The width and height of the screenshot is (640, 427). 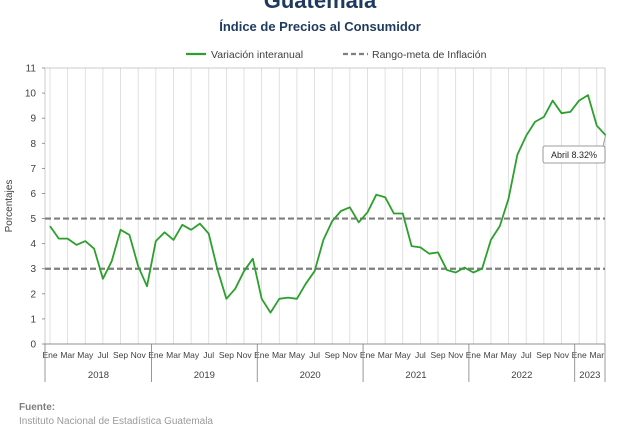 What do you see at coordinates (320, 6) in the screenshot?
I see `chart-title: Guatemala` at bounding box center [320, 6].